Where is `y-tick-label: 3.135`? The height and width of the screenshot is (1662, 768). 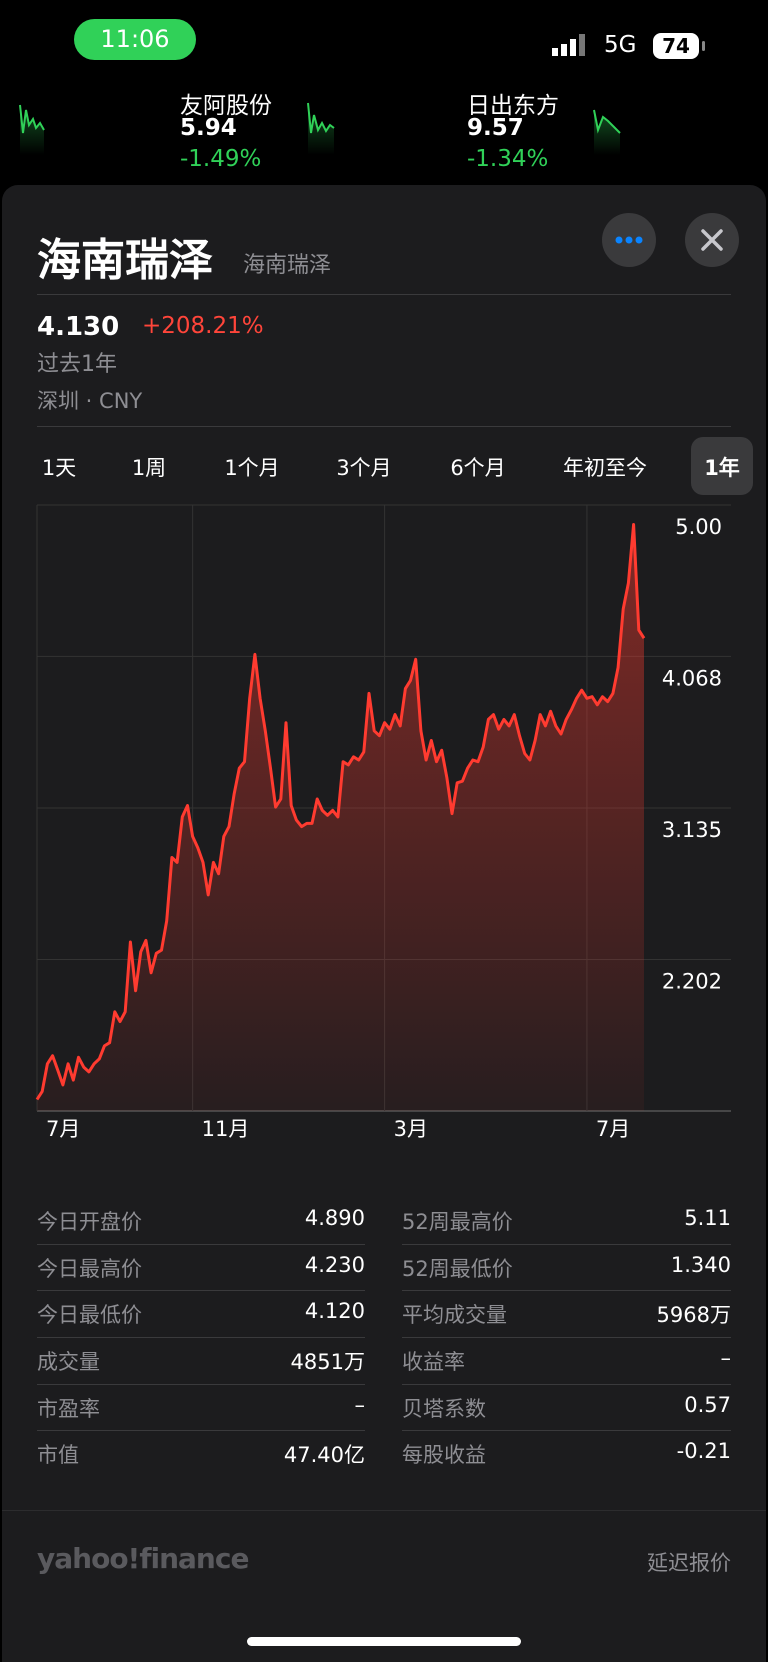
y-tick-label: 3.135 is located at coordinates (692, 830).